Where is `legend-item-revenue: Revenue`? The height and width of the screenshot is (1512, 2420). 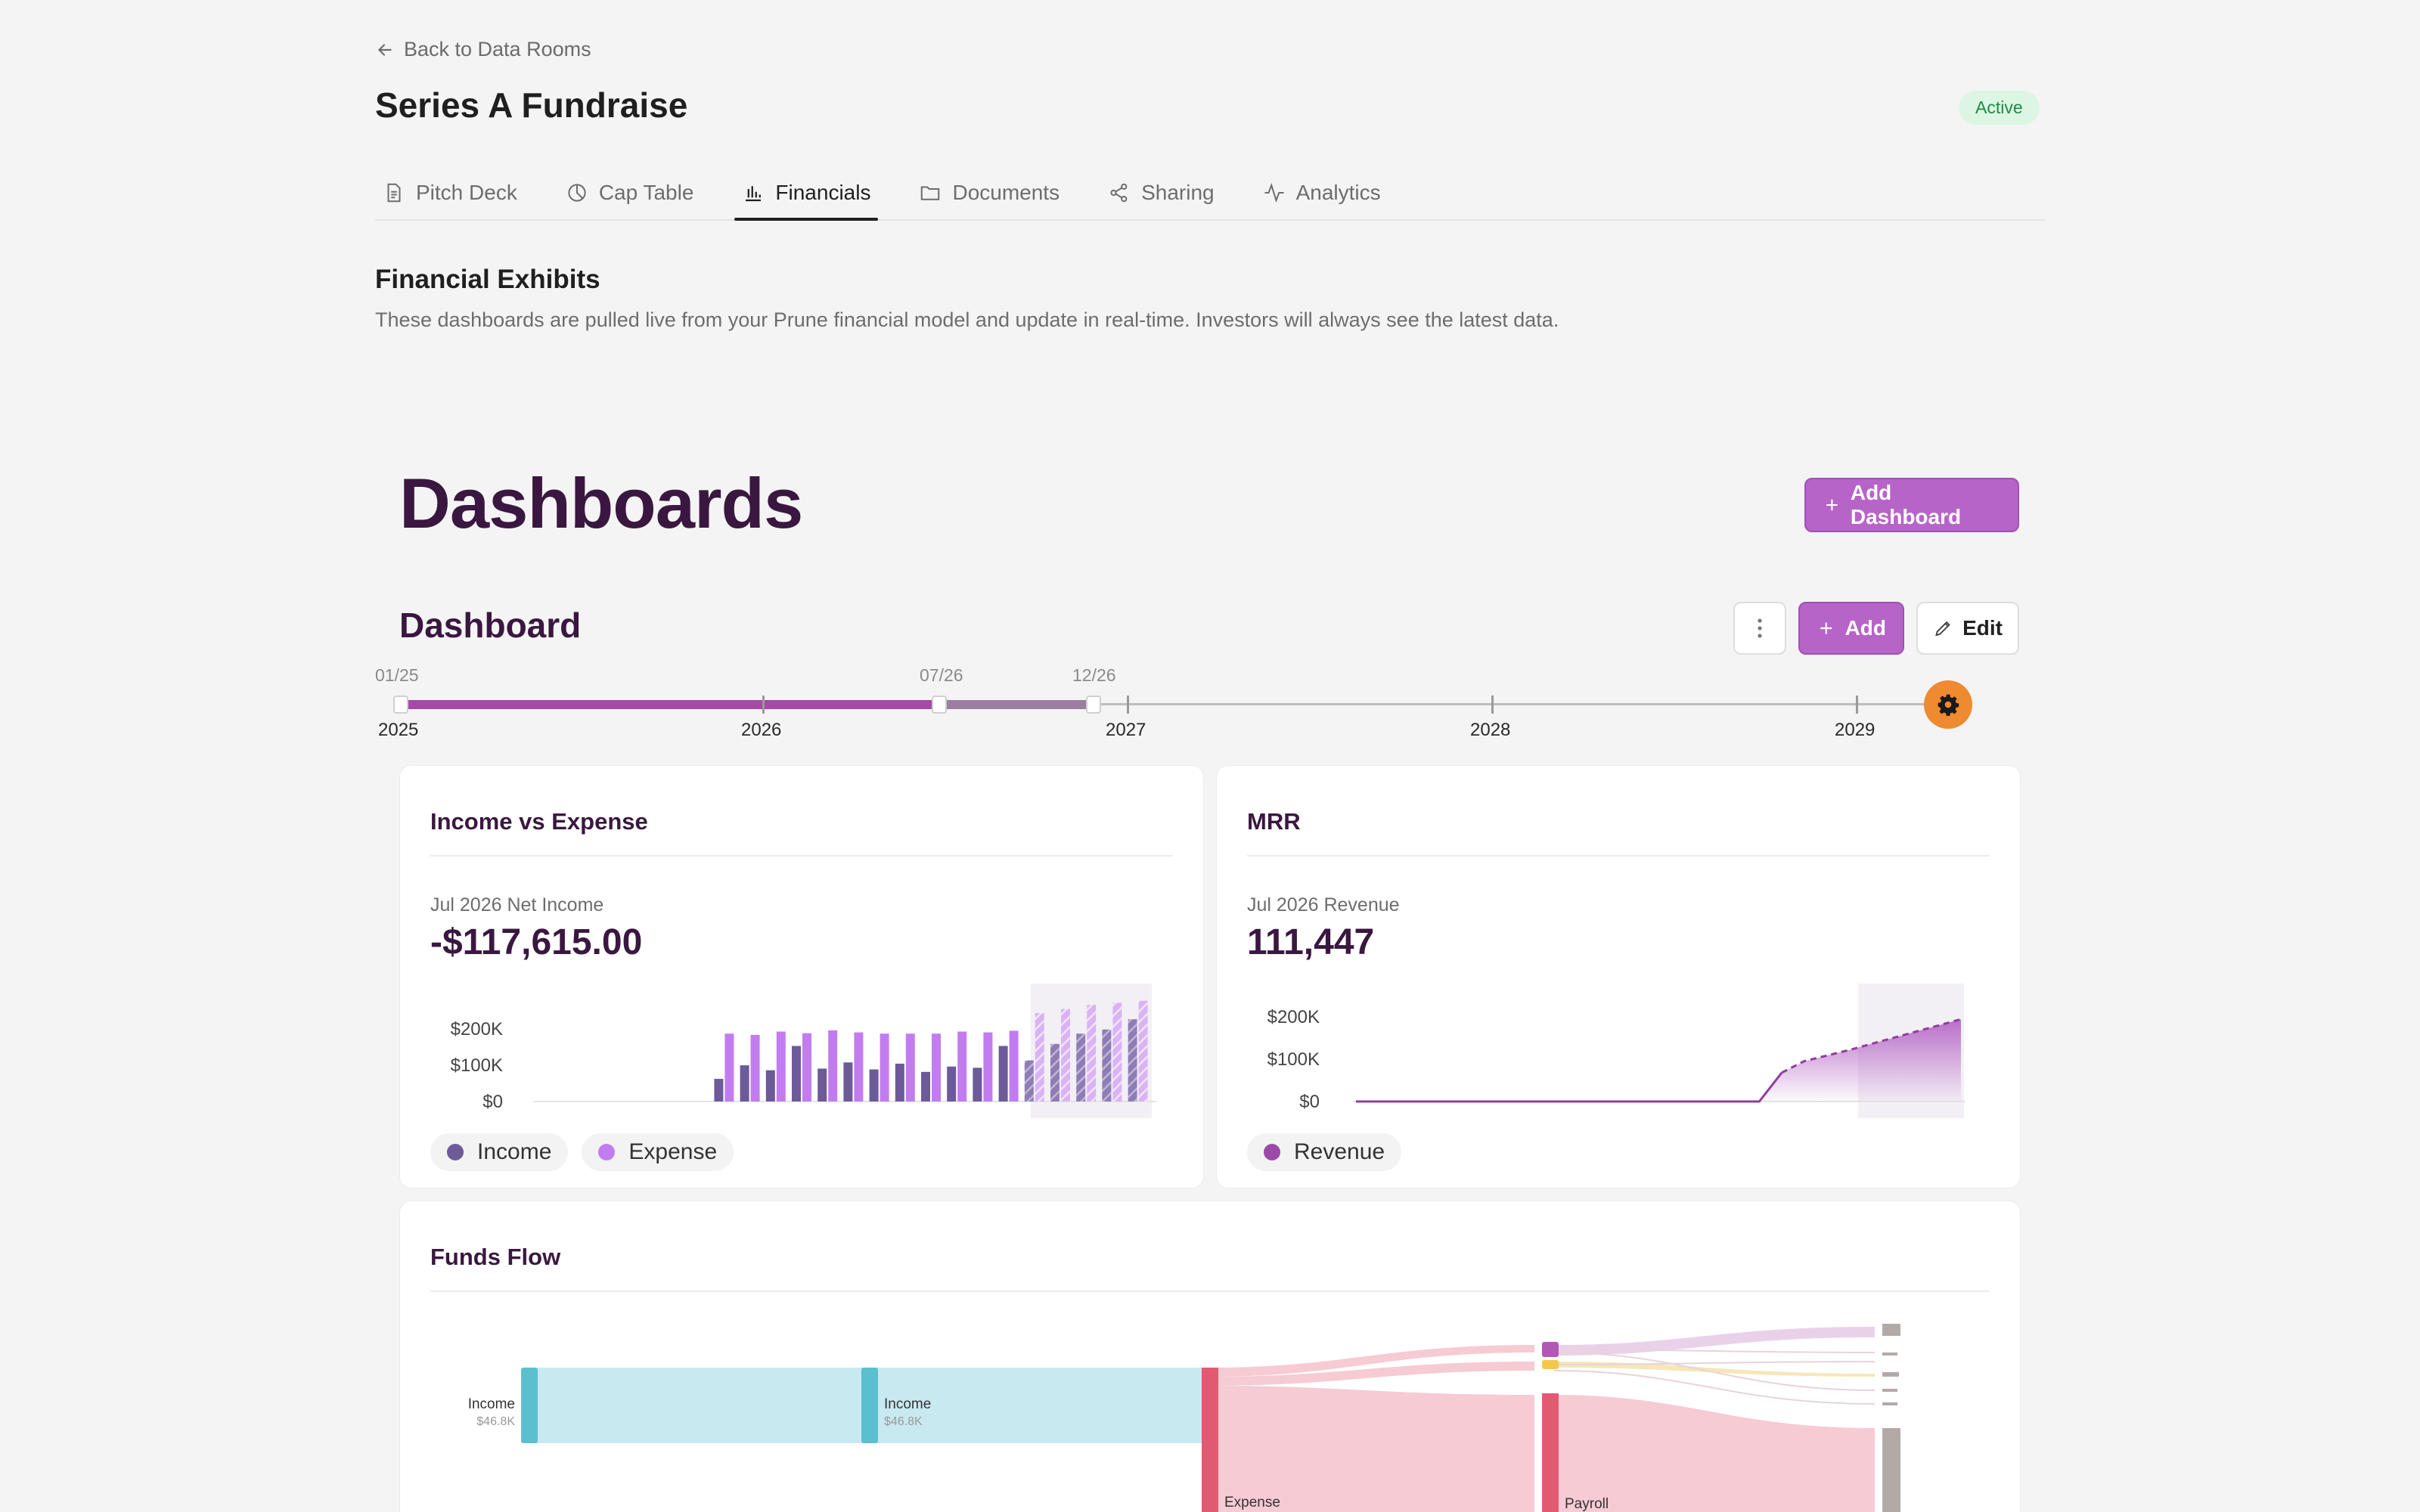 legend-item-revenue: Revenue is located at coordinates (1324, 1152).